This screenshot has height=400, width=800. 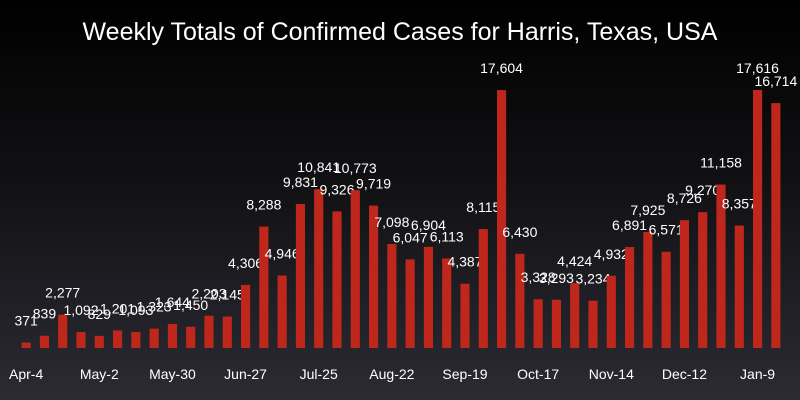 I want to click on bar-value-label-31: 3,234, so click(x=592, y=279).